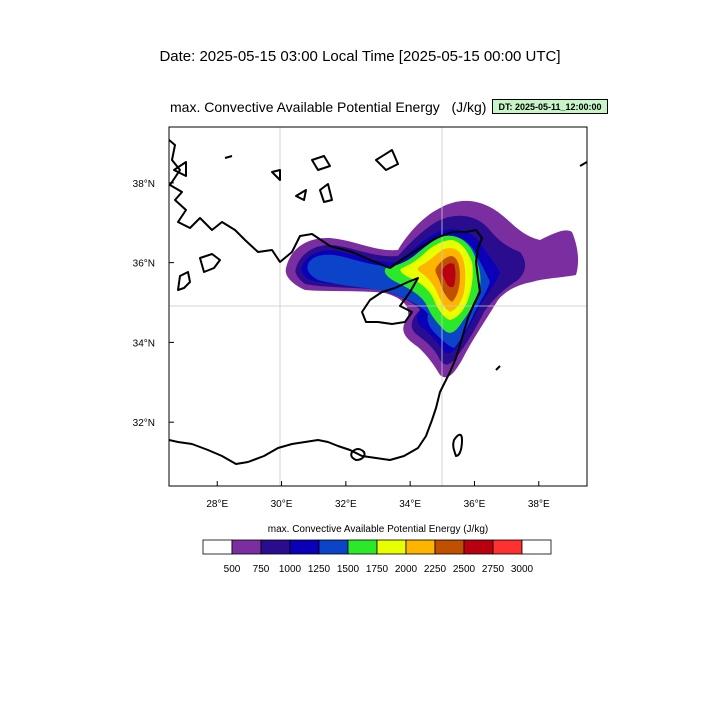 The image size is (720, 720). What do you see at coordinates (261, 569) in the screenshot?
I see `colorbar-level-label: 750` at bounding box center [261, 569].